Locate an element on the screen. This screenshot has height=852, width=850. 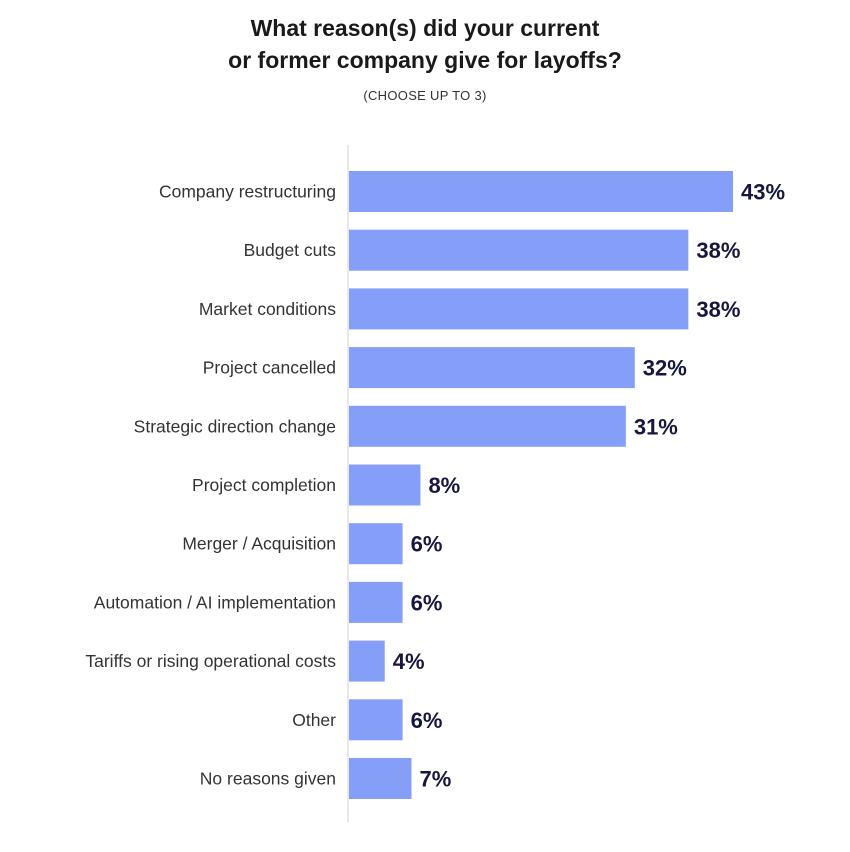
title-line-2: or former company give for layoffs? is located at coordinates (425, 60).